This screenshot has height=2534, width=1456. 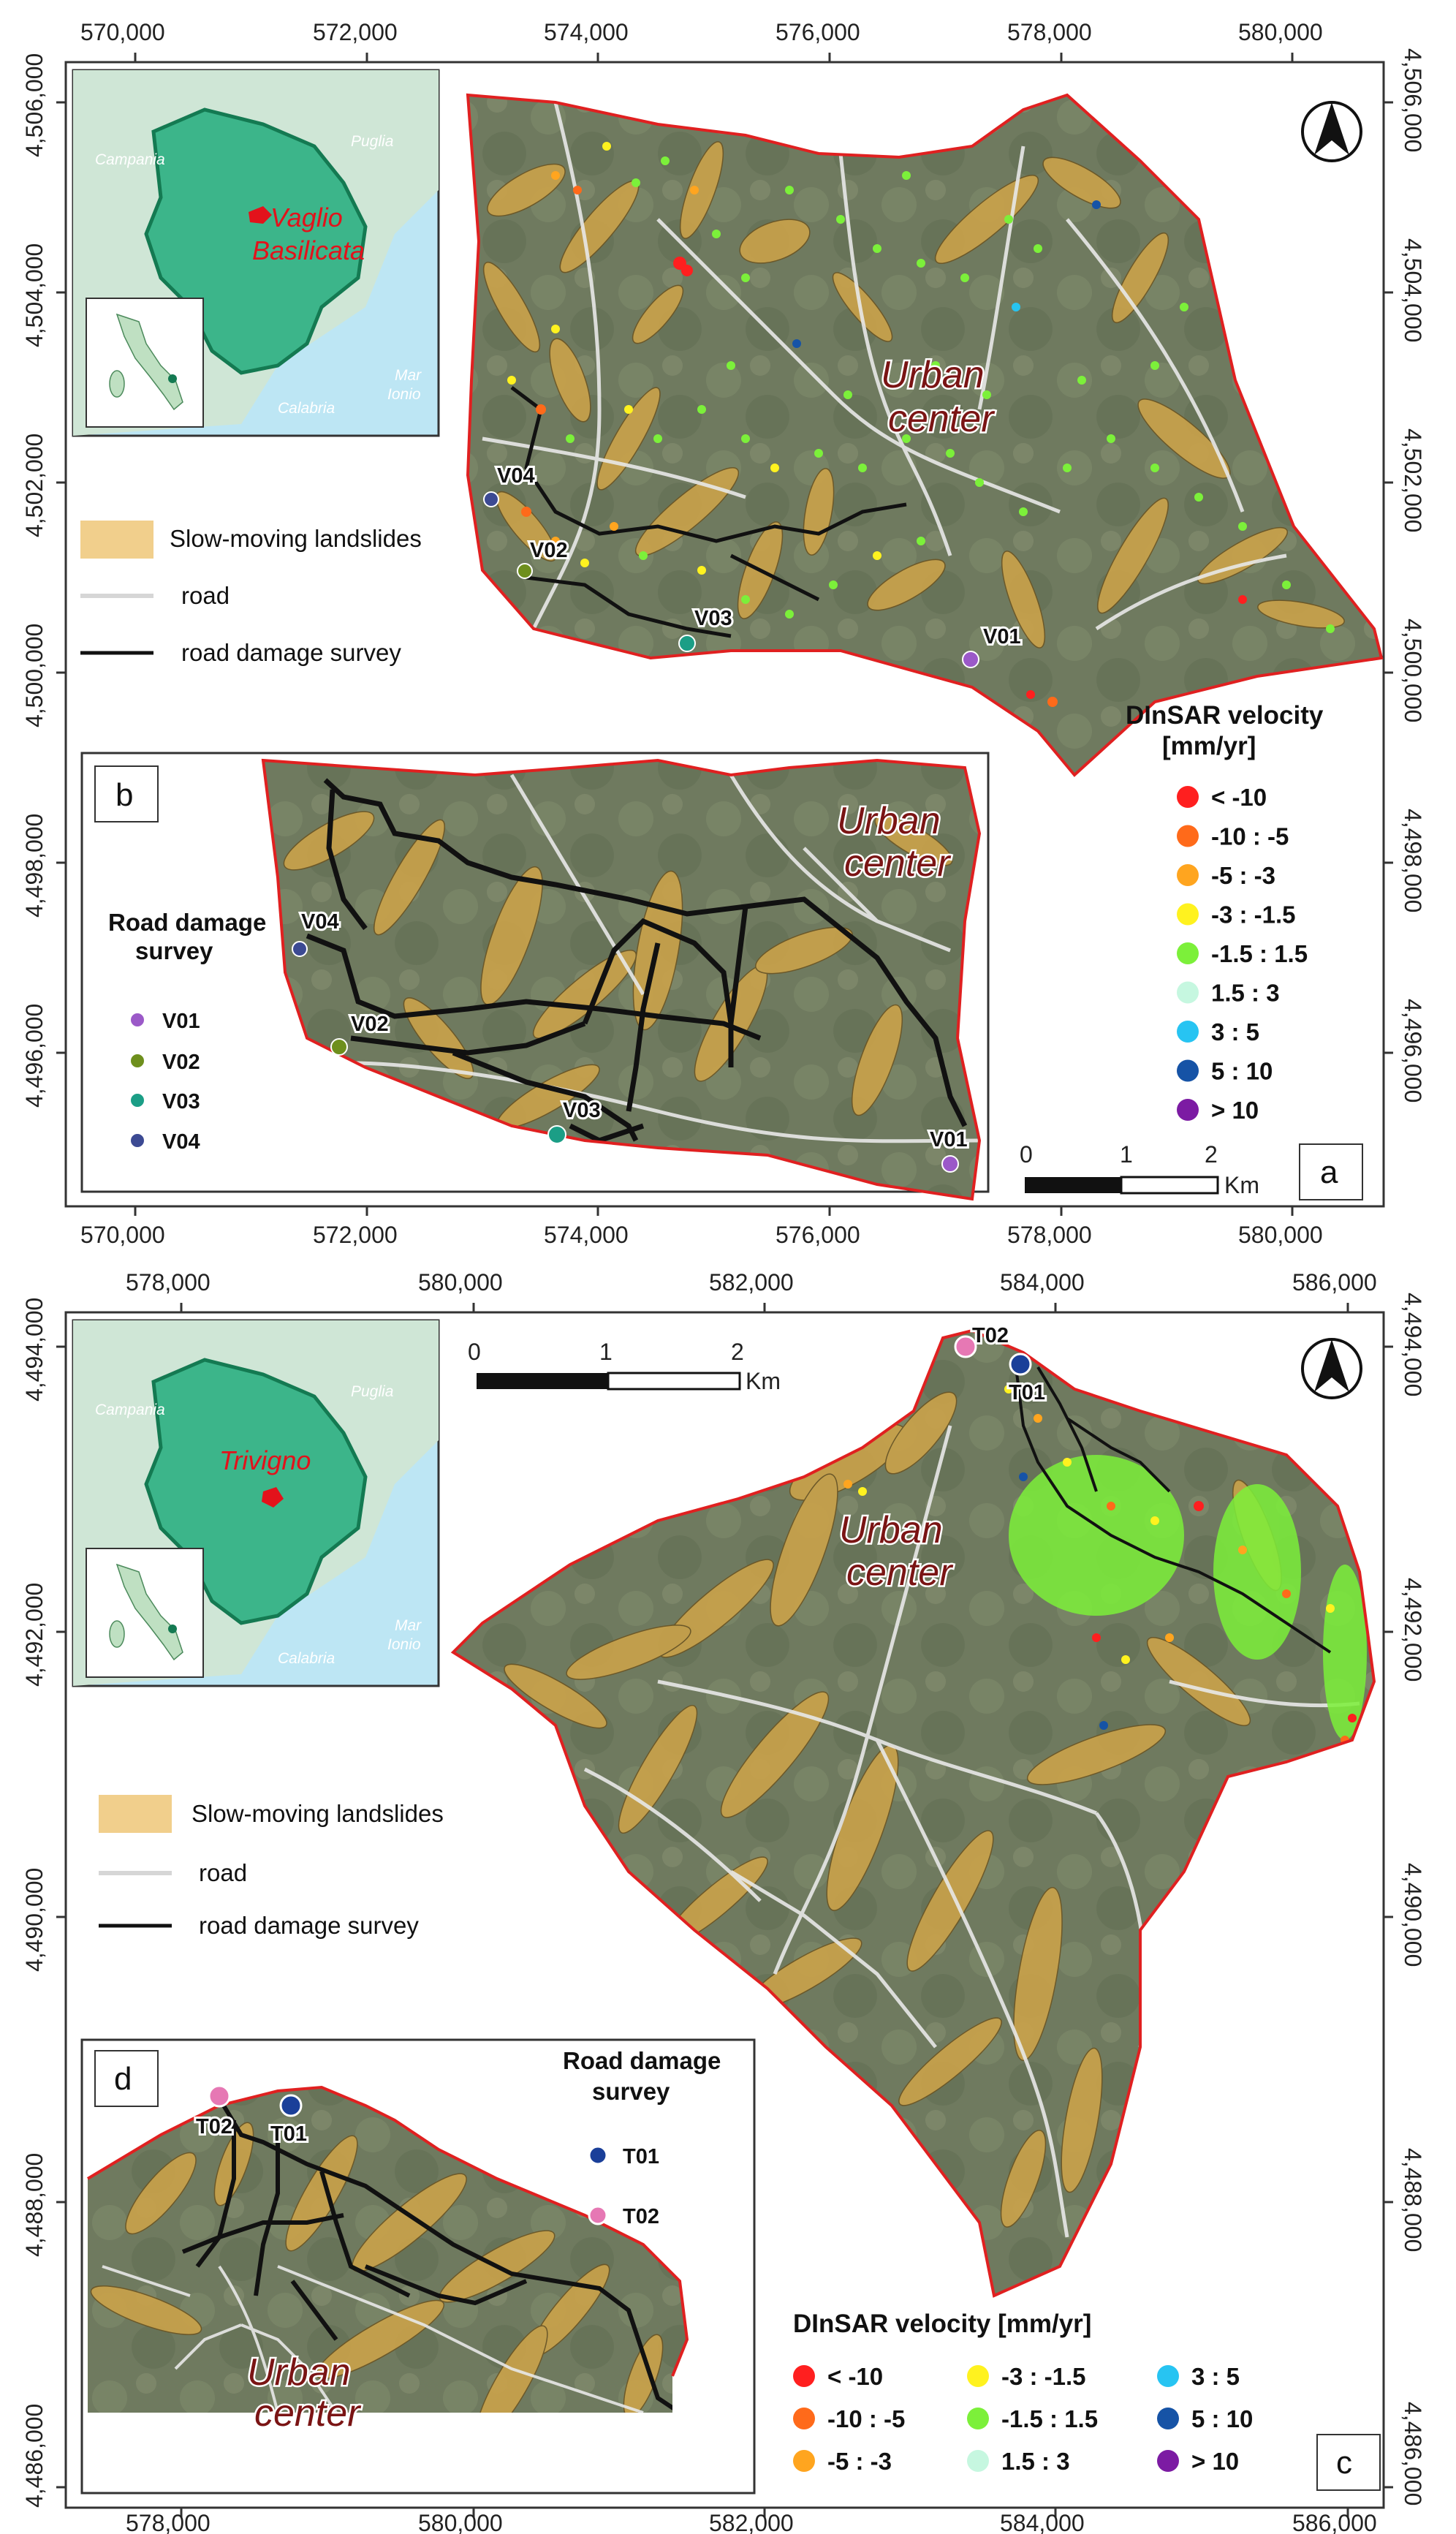 I want to click on urban-center-label-b: Urban, so click(x=889, y=821).